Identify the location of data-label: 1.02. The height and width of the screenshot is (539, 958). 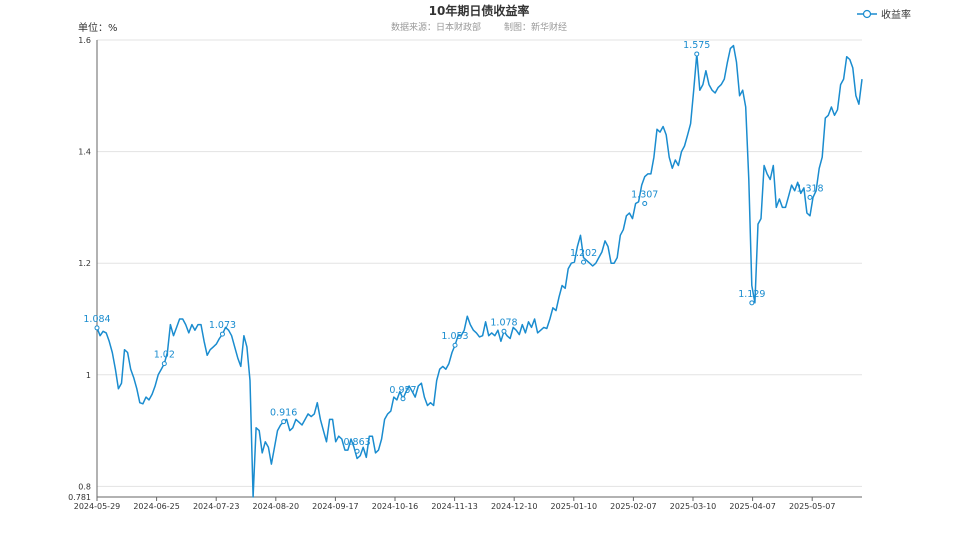
(164, 355).